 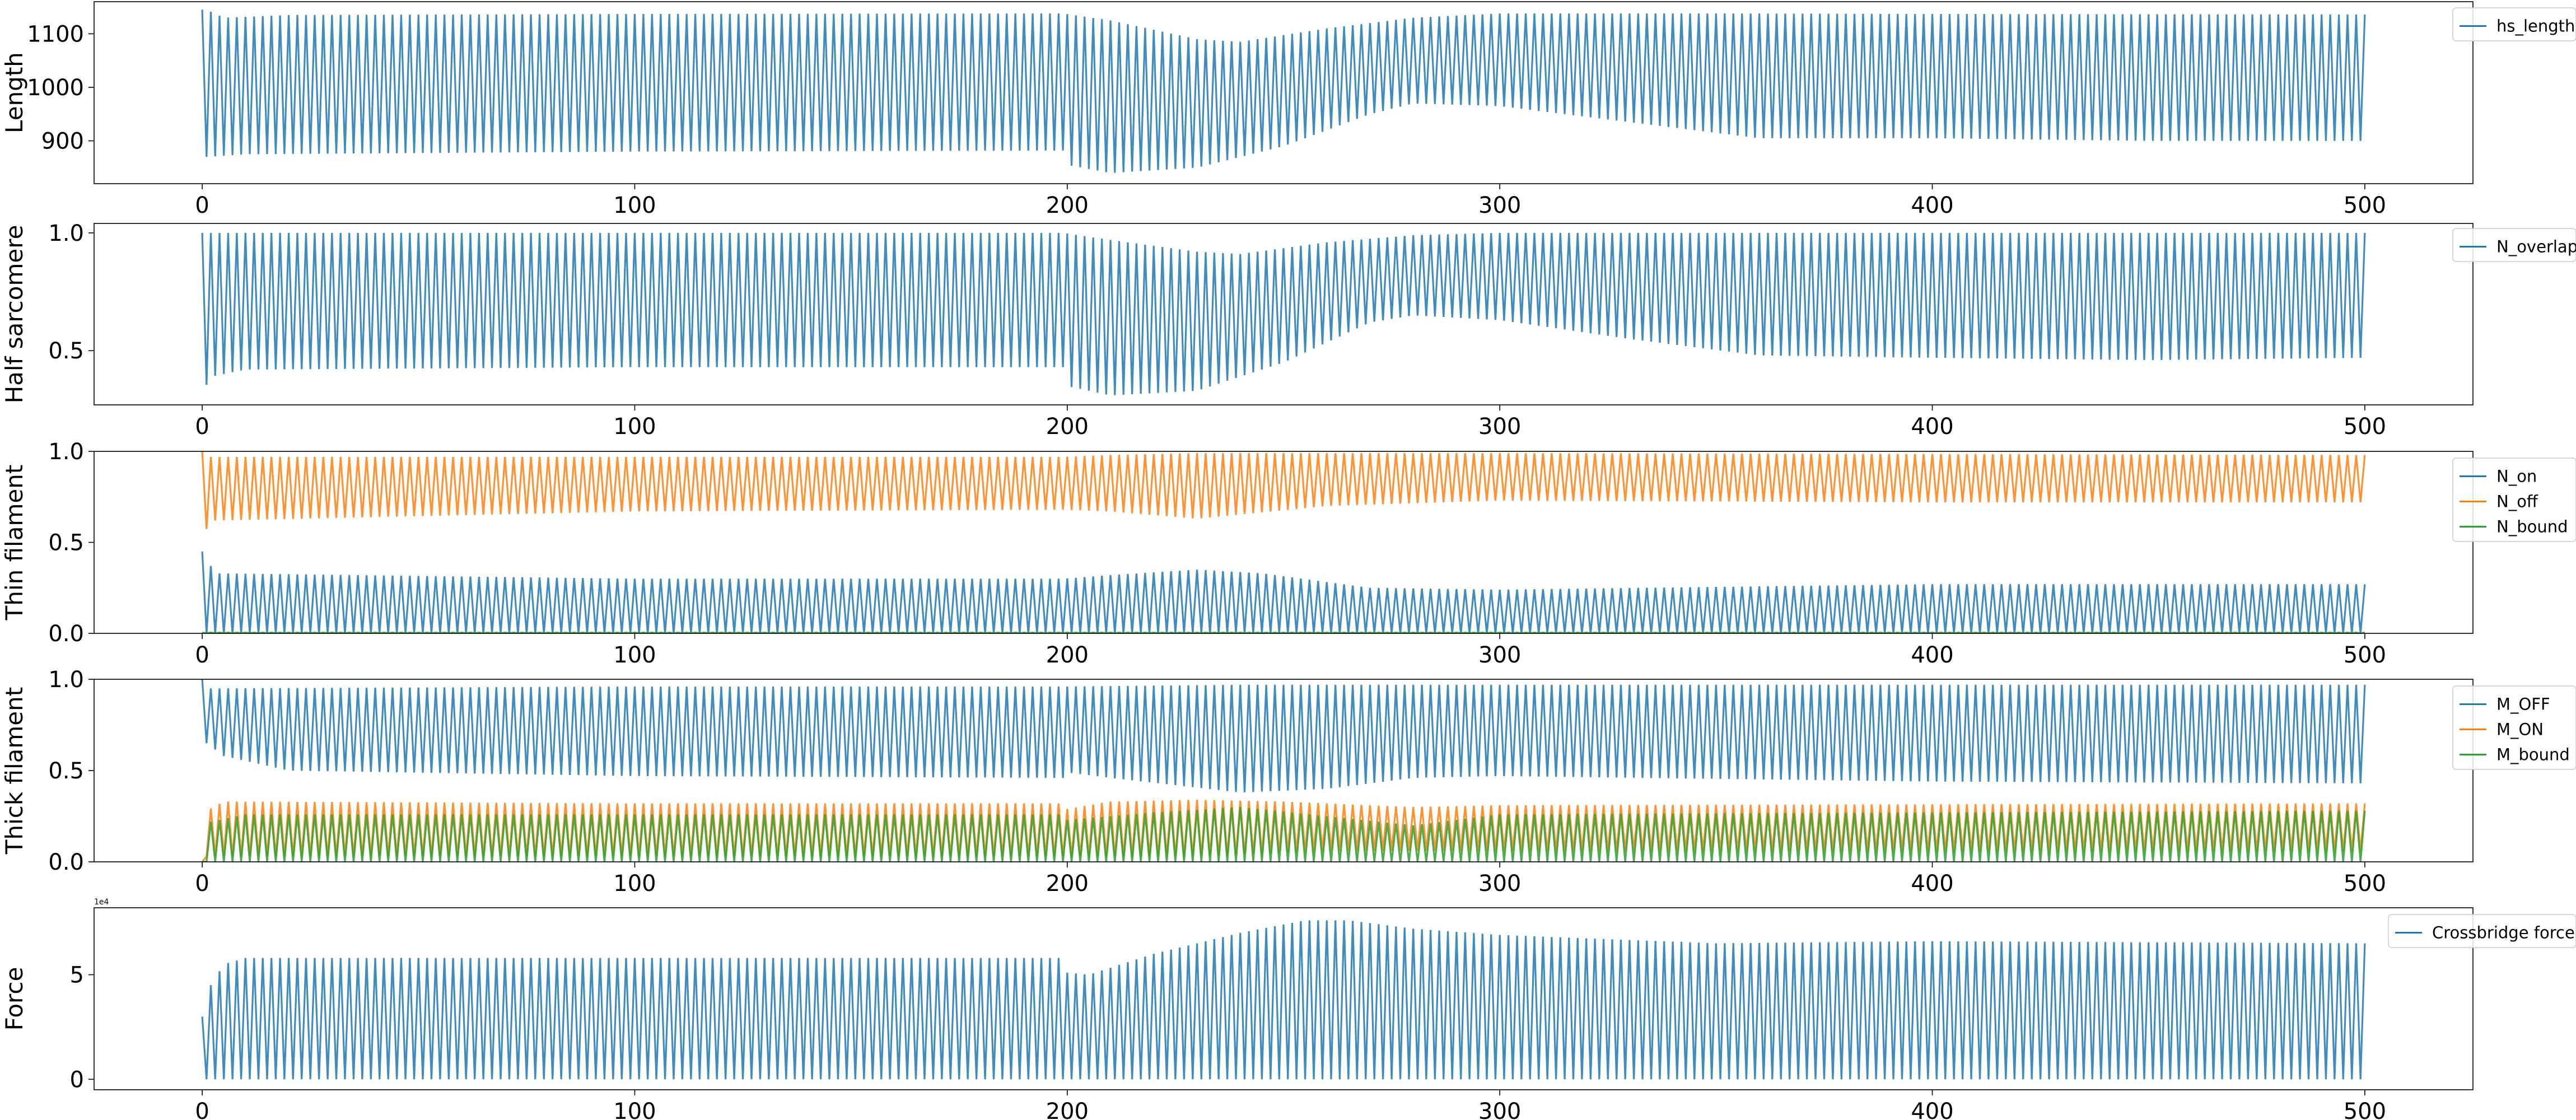 I want to click on legend-label: N_off, so click(x=2517, y=502).